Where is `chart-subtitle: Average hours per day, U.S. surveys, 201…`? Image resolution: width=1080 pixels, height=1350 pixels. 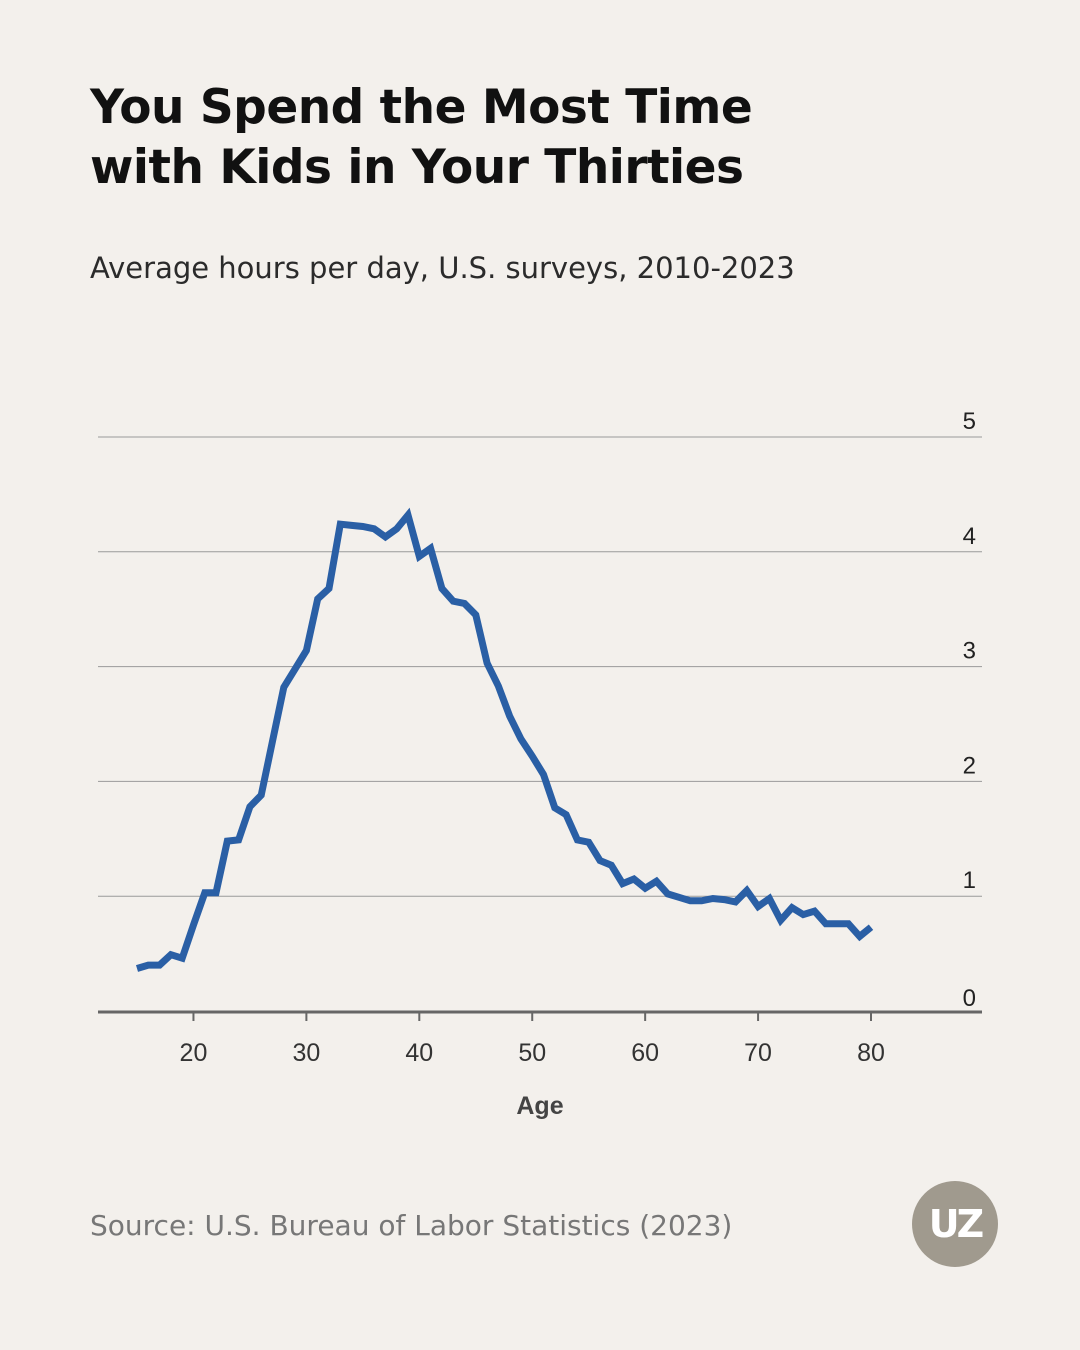
chart-subtitle: Average hours per day, U.S. surveys, 201… is located at coordinates (442, 268).